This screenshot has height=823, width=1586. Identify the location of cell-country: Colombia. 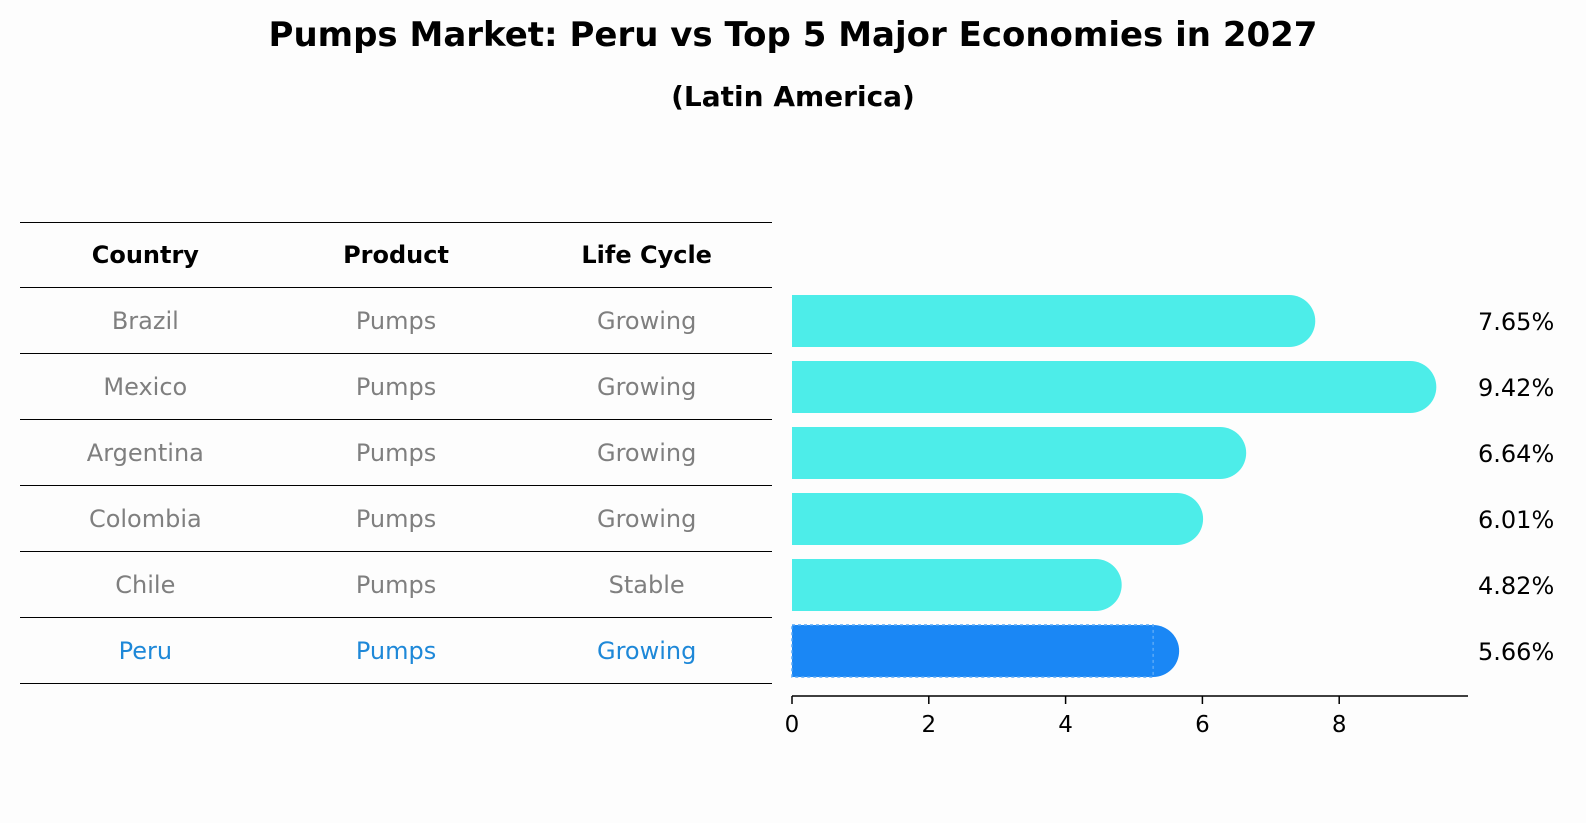
(145, 518).